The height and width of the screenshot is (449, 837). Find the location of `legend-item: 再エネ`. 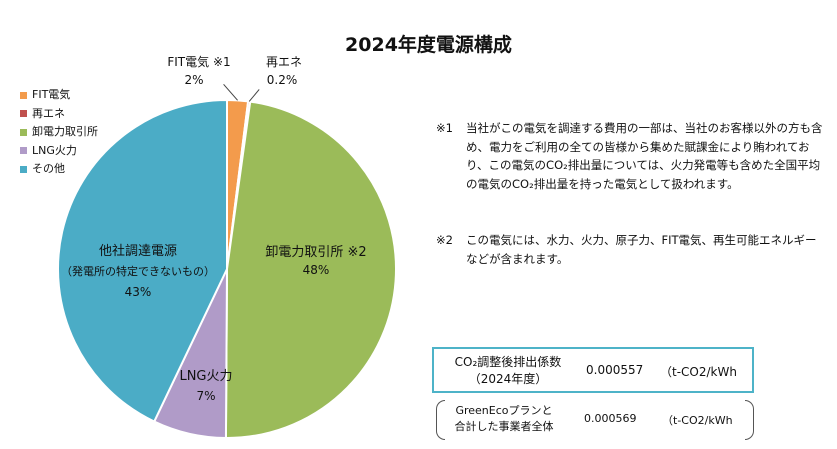

legend-item: 再エネ is located at coordinates (59, 114).